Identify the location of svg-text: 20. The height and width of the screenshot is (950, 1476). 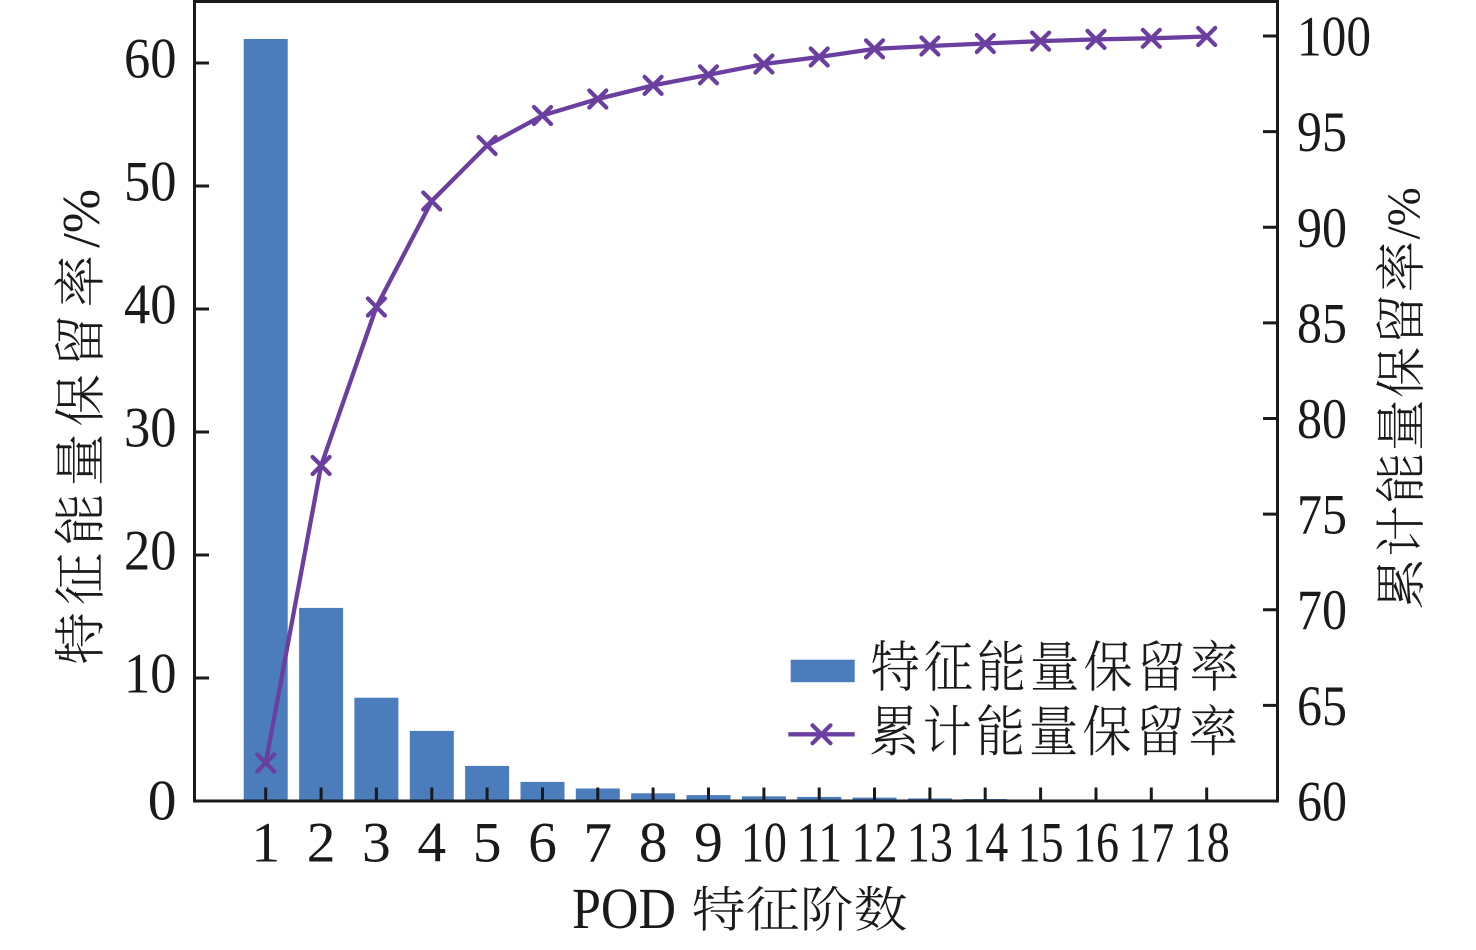
(150, 551).